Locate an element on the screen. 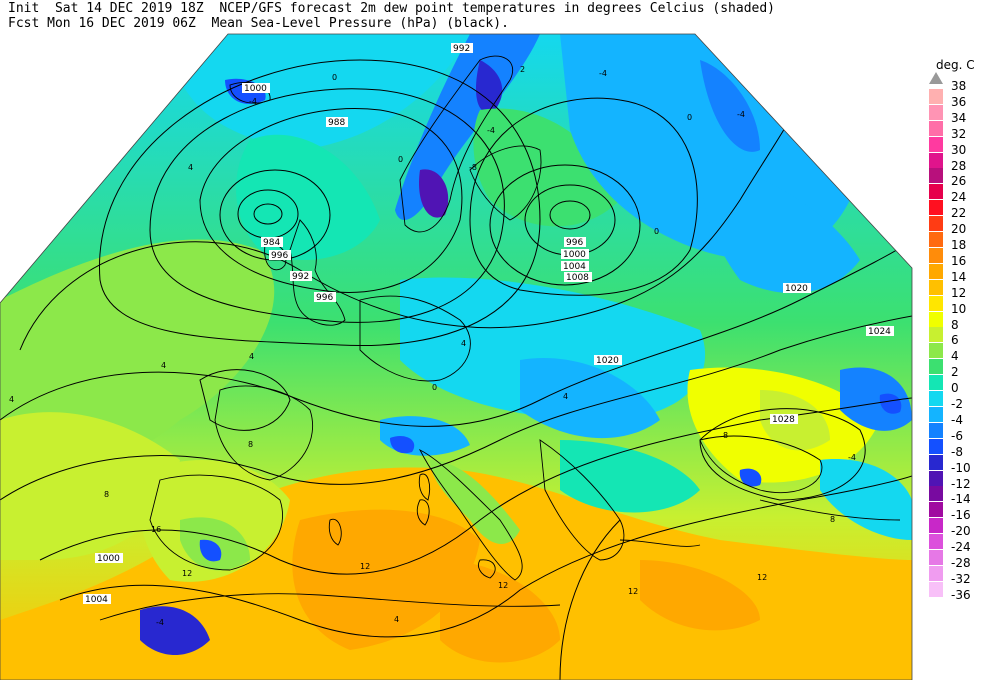 Image resolution: width=1000 pixels, height=680 pixels. legend-entry: -8 is located at coordinates (964, 448).